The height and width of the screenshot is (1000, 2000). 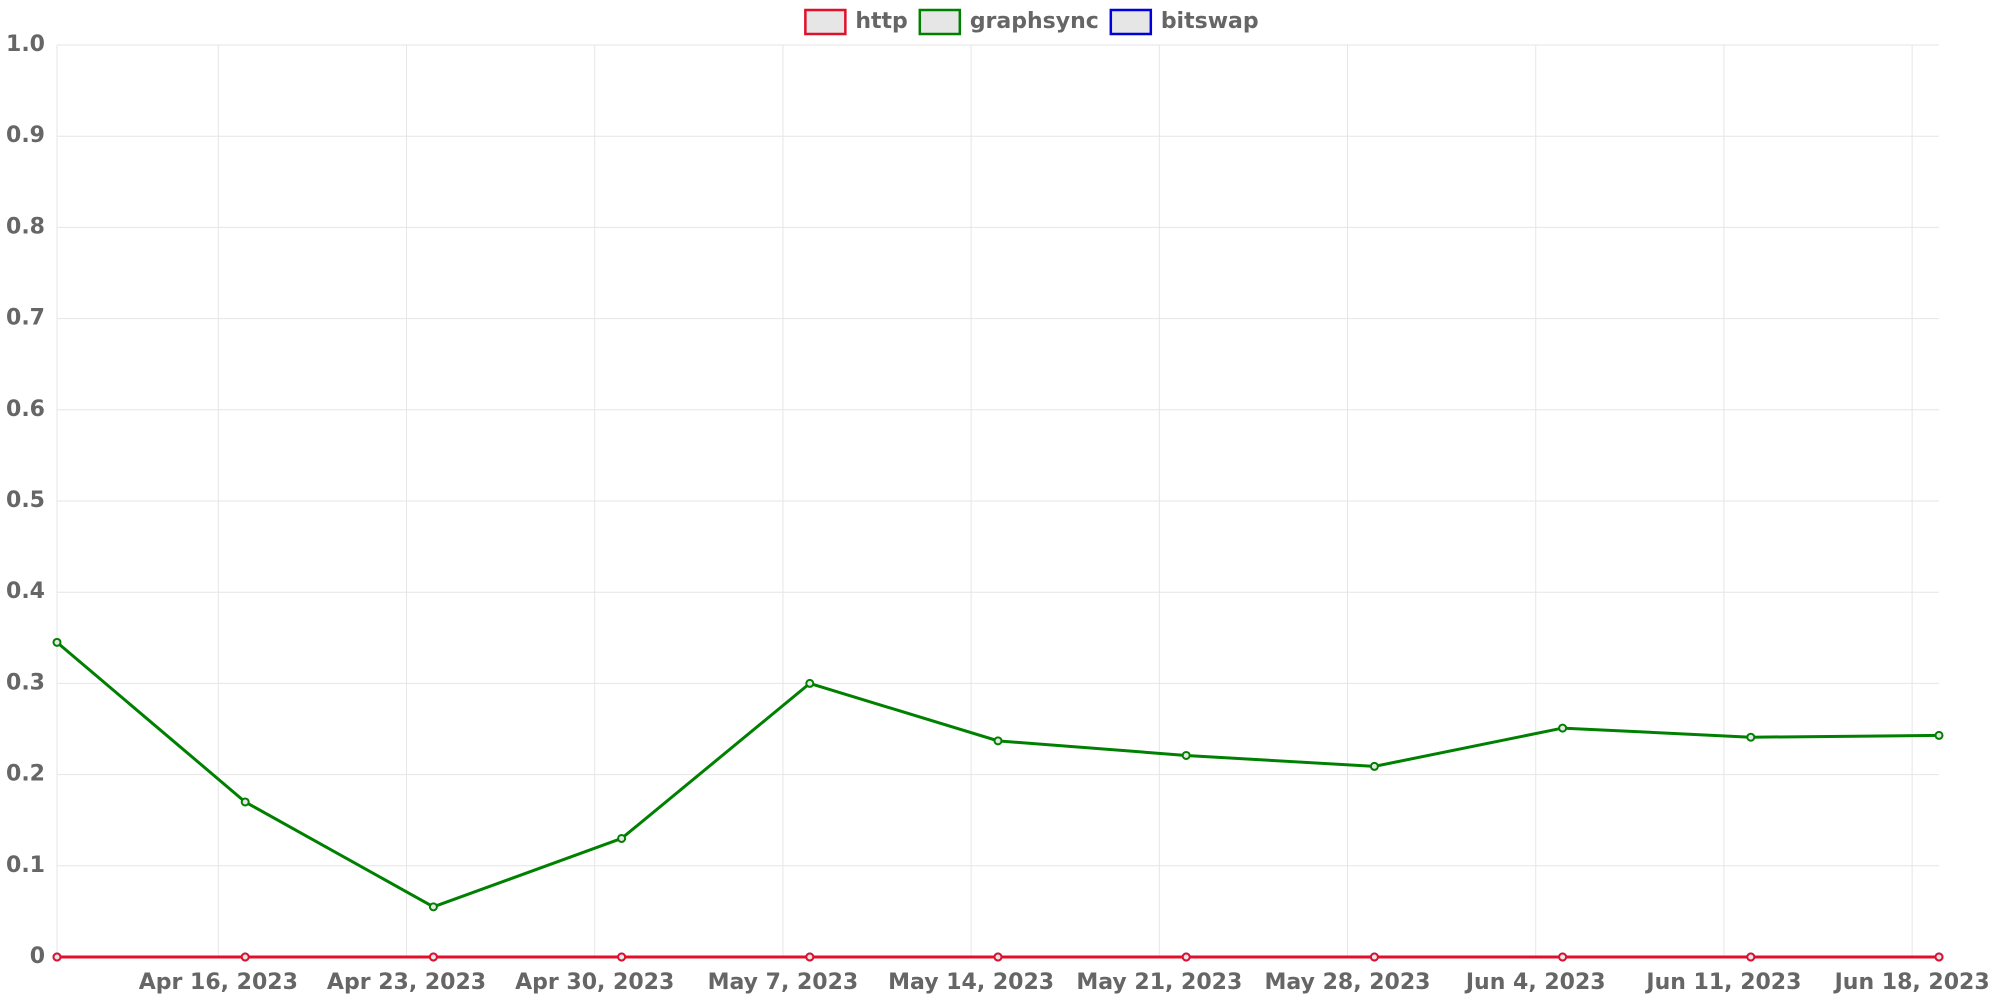 What do you see at coordinates (1348, 982) in the screenshot?
I see `x-tick-label: May 28, 2023` at bounding box center [1348, 982].